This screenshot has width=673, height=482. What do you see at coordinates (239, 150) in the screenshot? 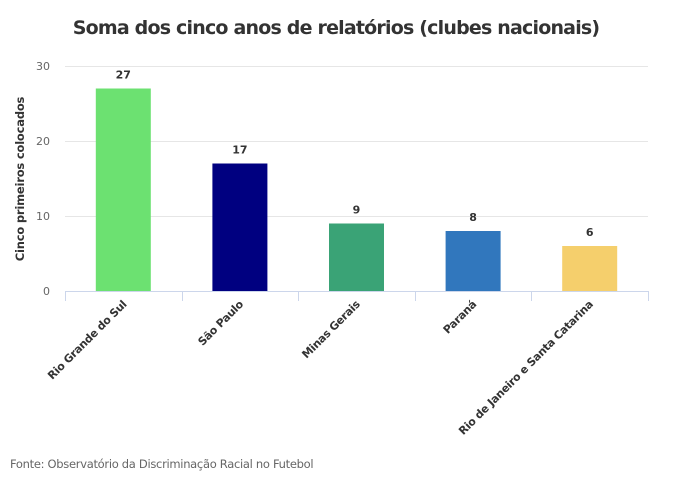
I see `data-label: 17` at bounding box center [239, 150].